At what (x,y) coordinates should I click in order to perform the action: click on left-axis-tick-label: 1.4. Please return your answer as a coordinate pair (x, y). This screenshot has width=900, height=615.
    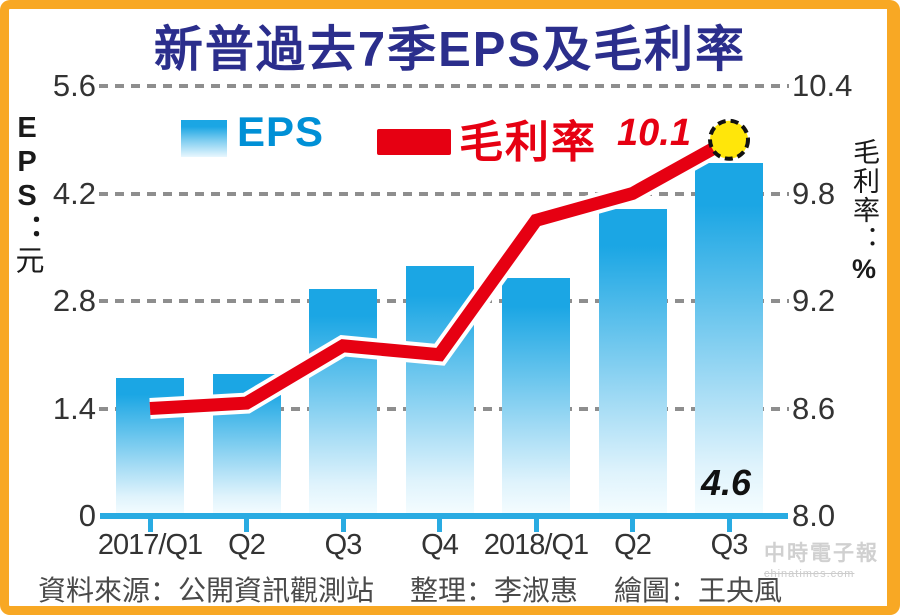
    Looking at the image, I should click on (74, 408).